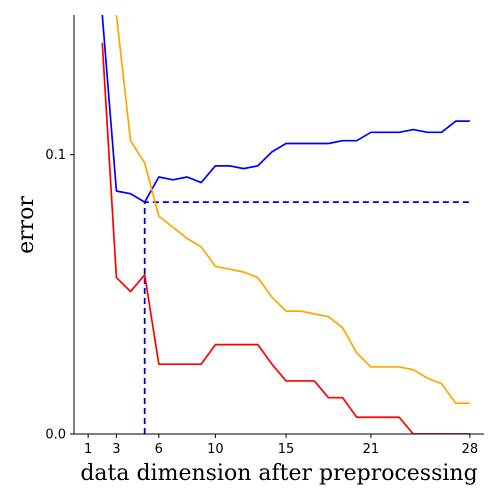  I want to click on x-ticks: 1 3 6 10 15 21 28, so click(281, 445).